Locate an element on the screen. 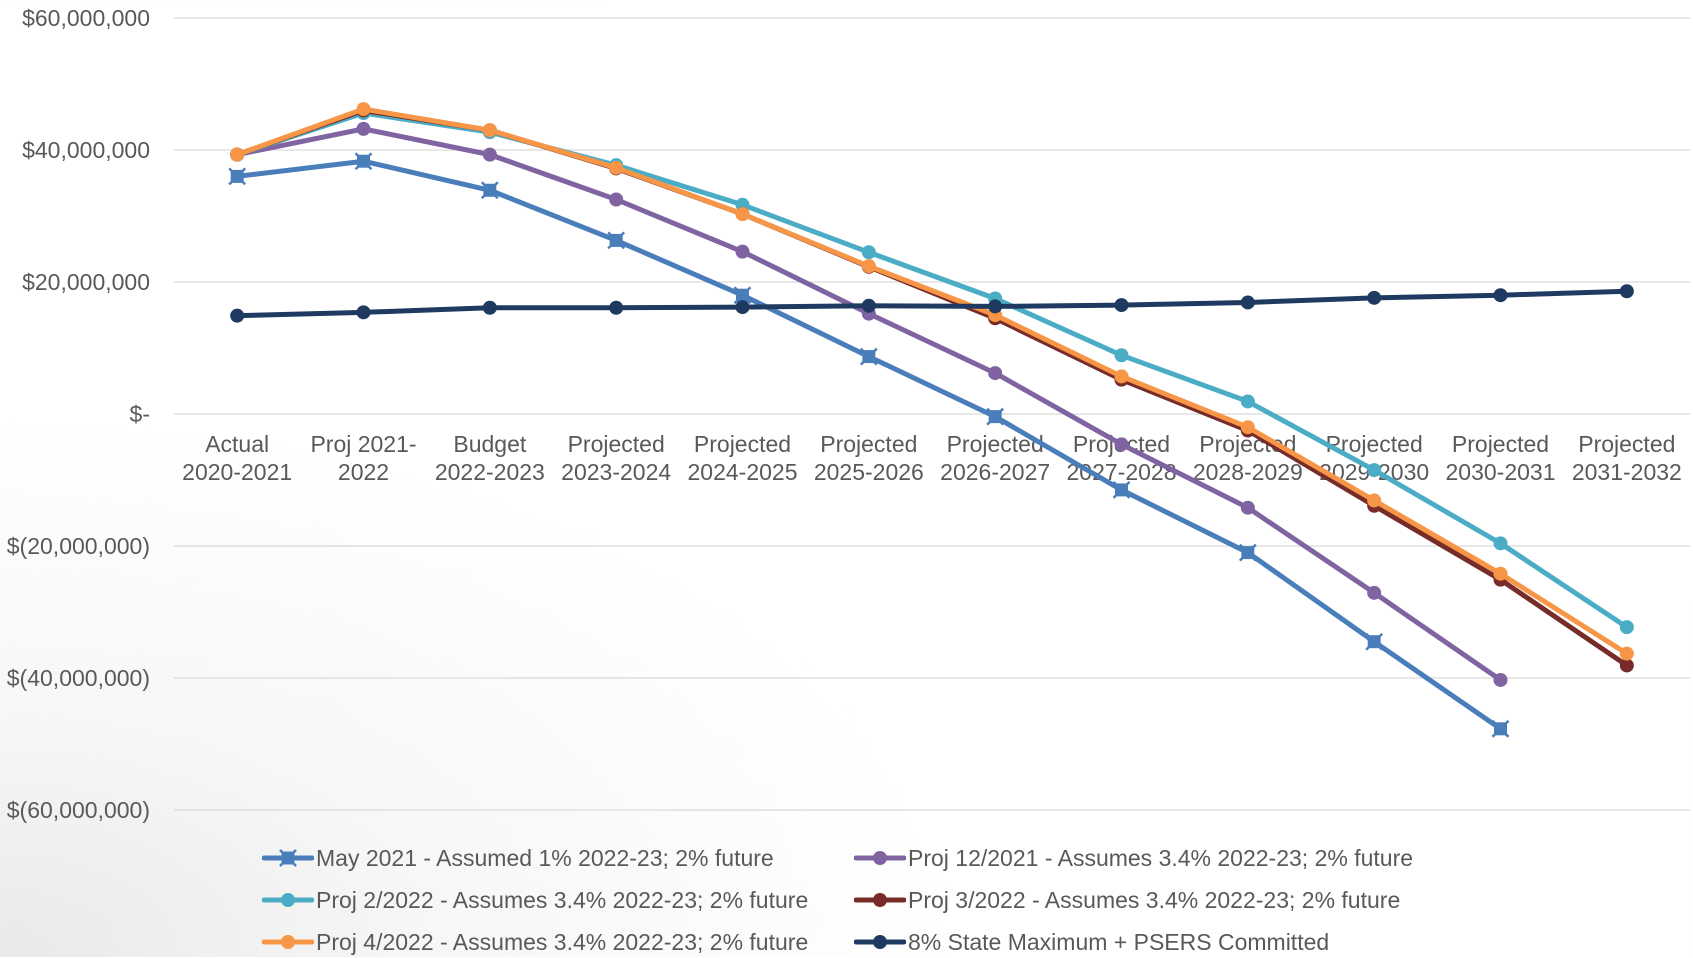 This screenshot has width=1693, height=958. legend-item: May 2021 - Assumed 1% 2022-23; 2% future is located at coordinates (558, 858).